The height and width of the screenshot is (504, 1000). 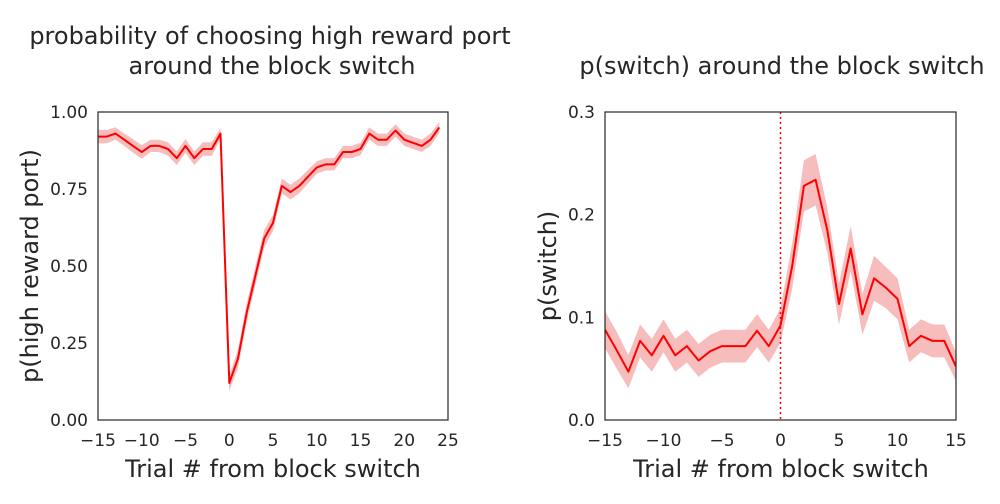 I want to click on chart-left-x-tick-label: 20, so click(x=404, y=441).